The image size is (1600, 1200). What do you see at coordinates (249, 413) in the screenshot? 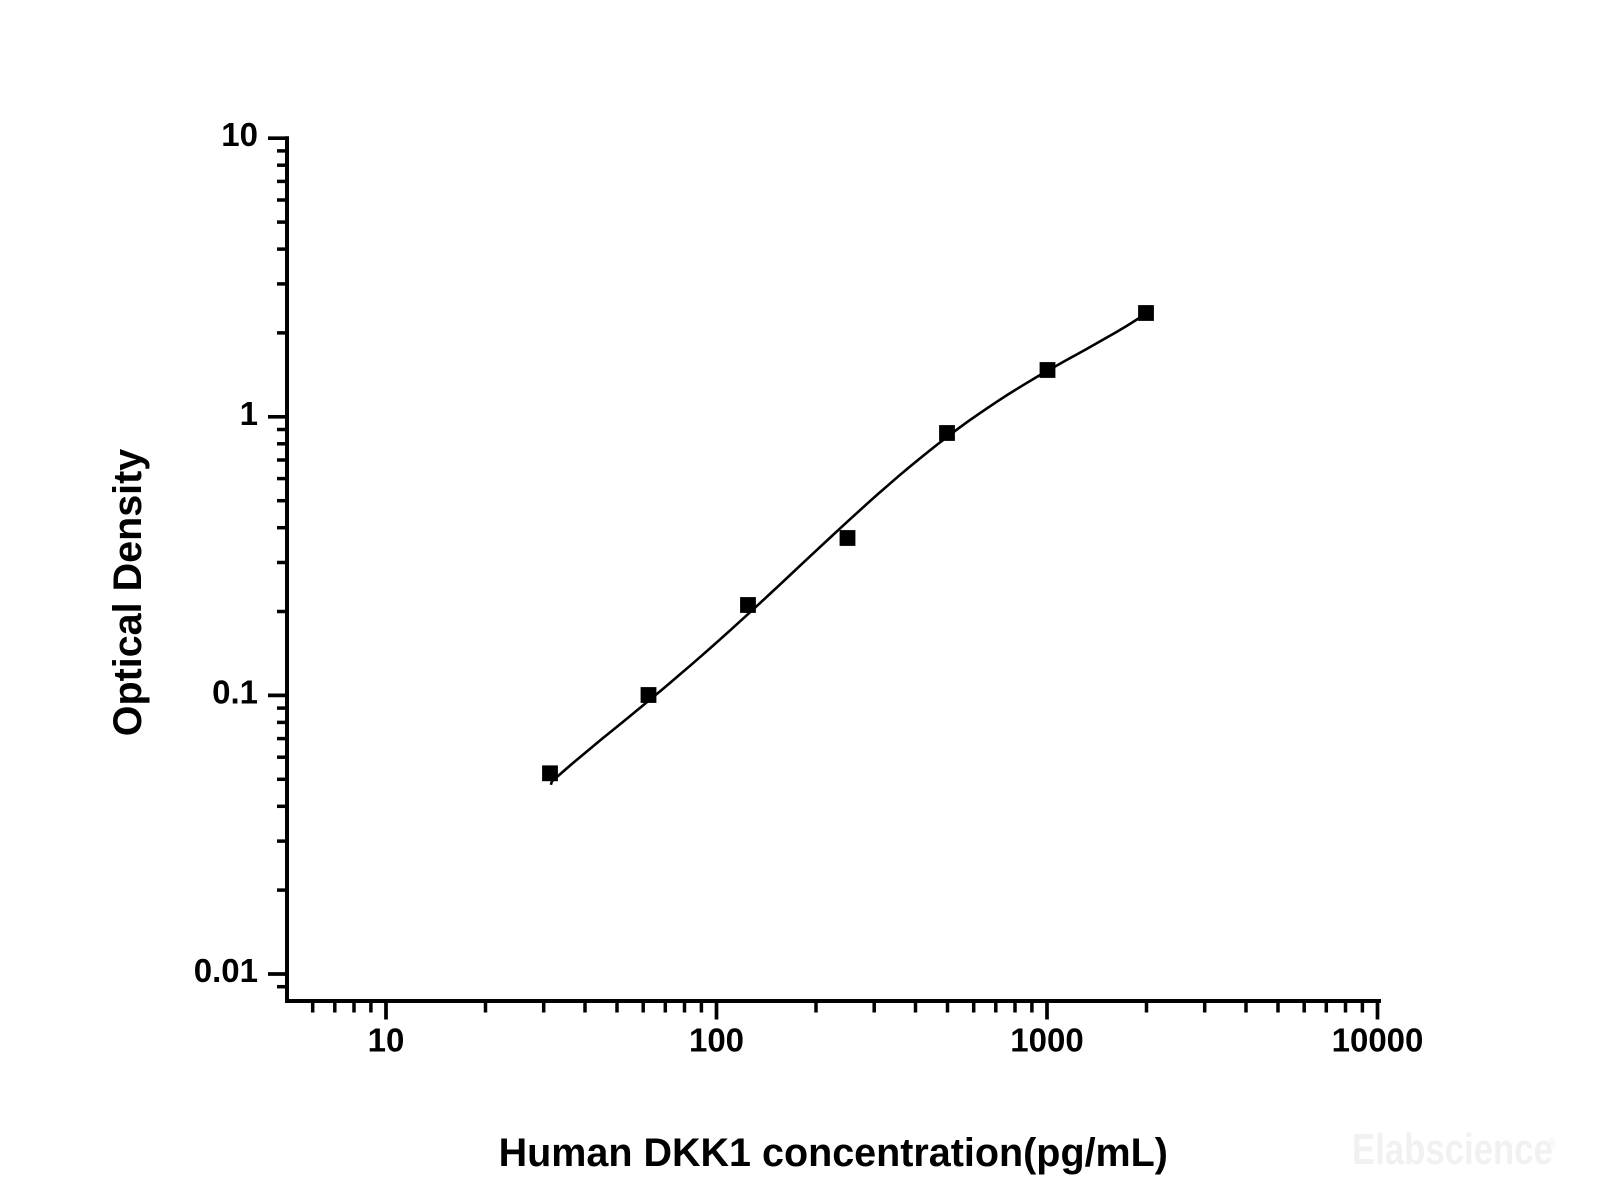
I see `svg-text: 1` at bounding box center [249, 413].